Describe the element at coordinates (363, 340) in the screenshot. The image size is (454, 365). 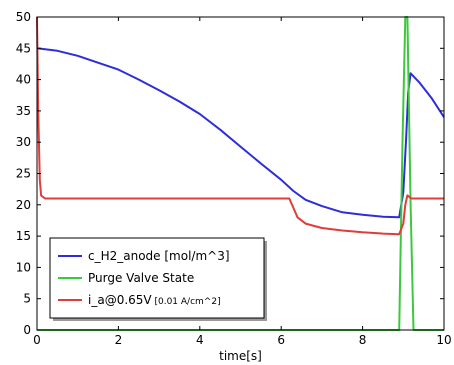
I see `x-tick-label: 8` at that location.